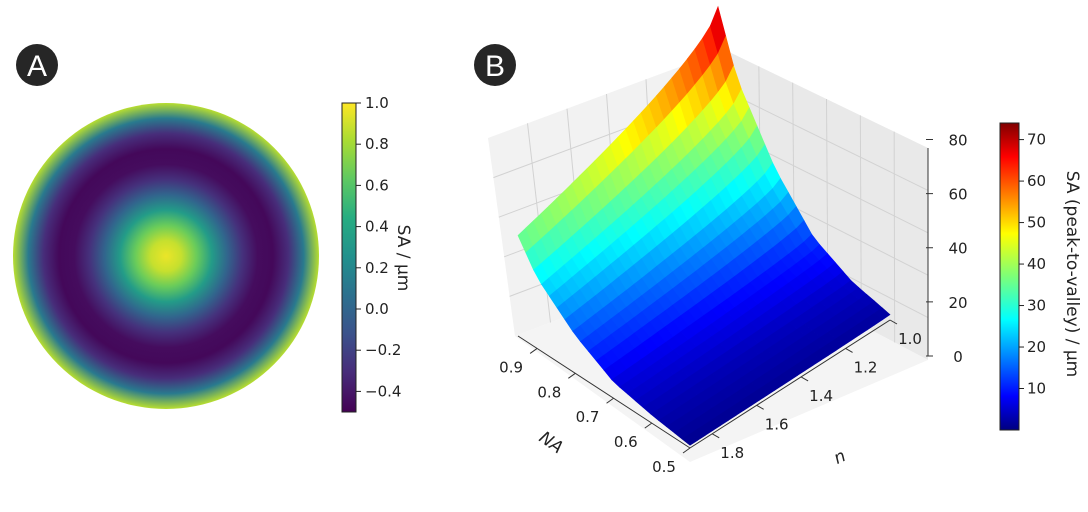  I want to click on colorbar-a-tick-label: −0.2, so click(383, 350).